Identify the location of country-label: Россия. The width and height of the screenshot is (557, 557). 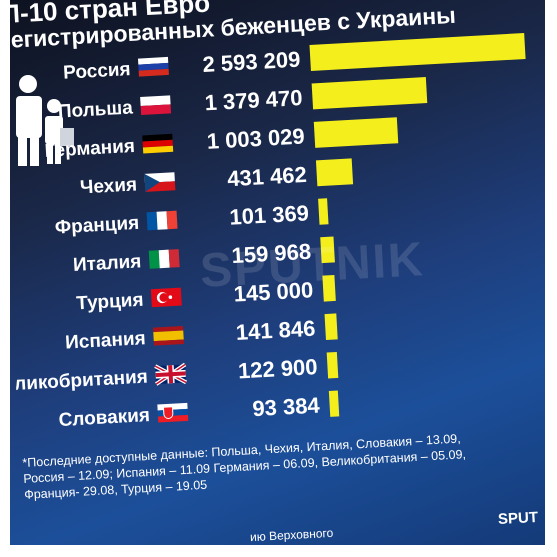
(97, 71).